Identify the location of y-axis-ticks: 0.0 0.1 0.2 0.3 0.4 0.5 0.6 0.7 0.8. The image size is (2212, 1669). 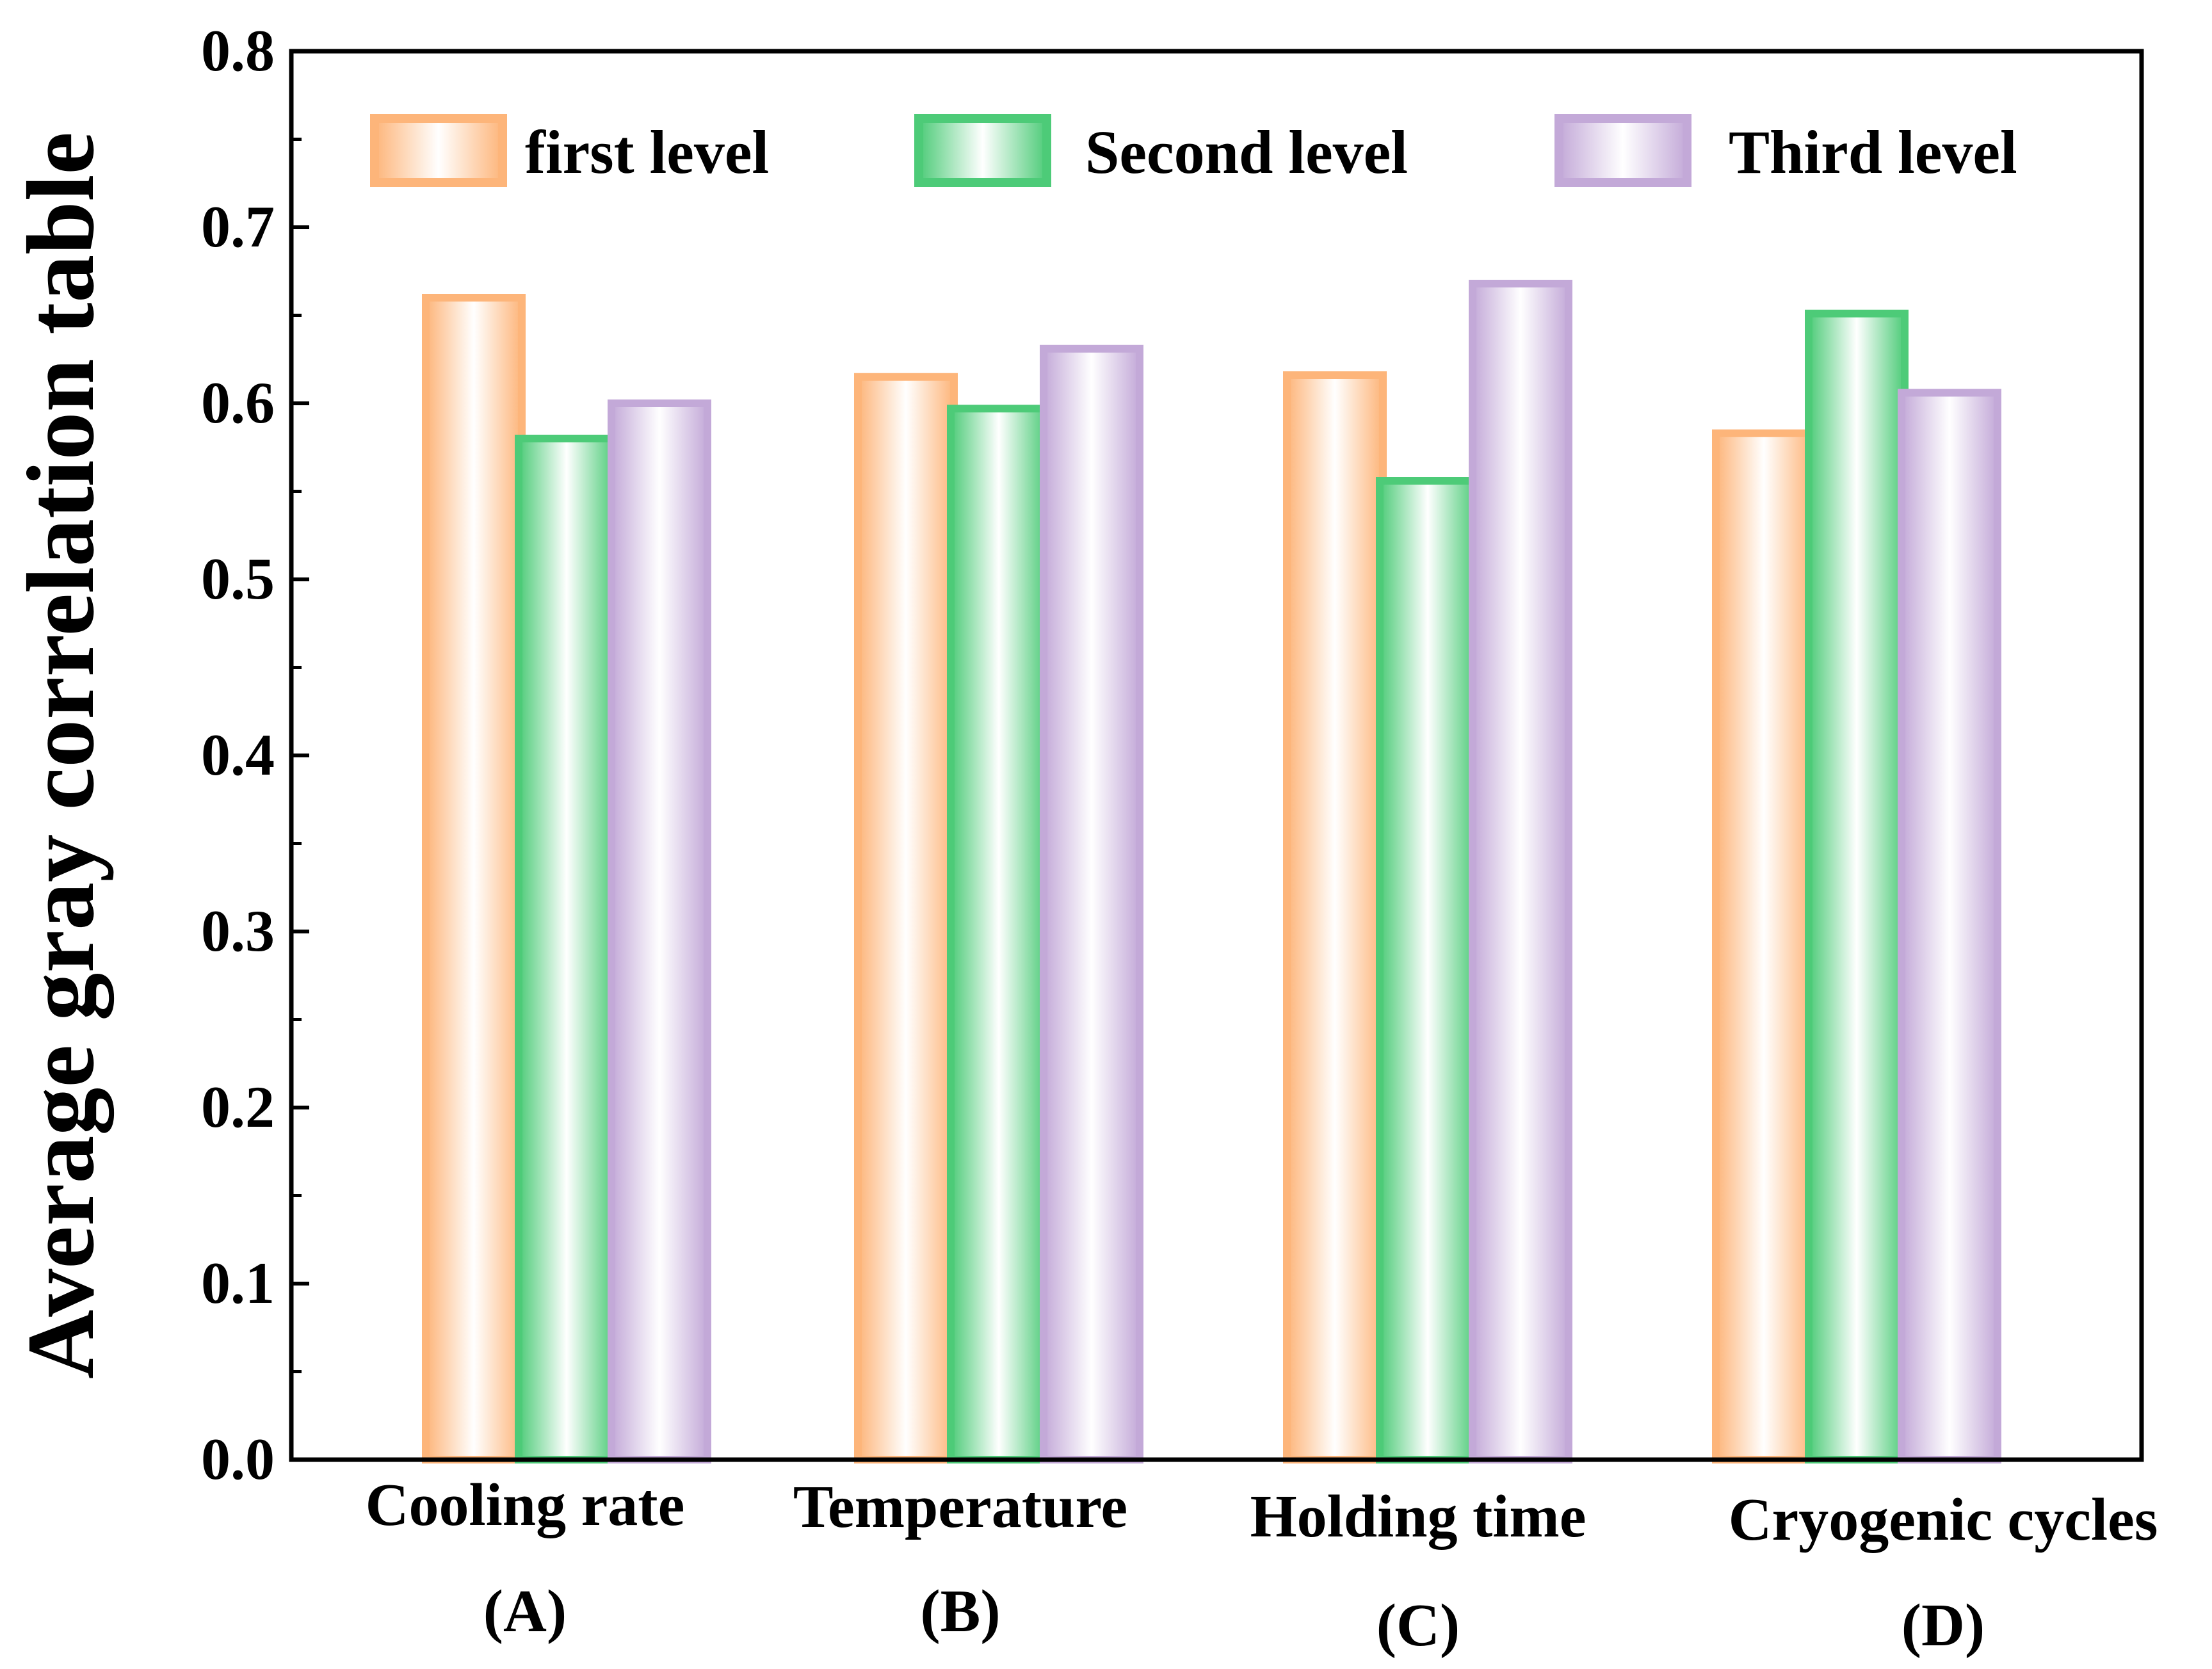
(255, 755).